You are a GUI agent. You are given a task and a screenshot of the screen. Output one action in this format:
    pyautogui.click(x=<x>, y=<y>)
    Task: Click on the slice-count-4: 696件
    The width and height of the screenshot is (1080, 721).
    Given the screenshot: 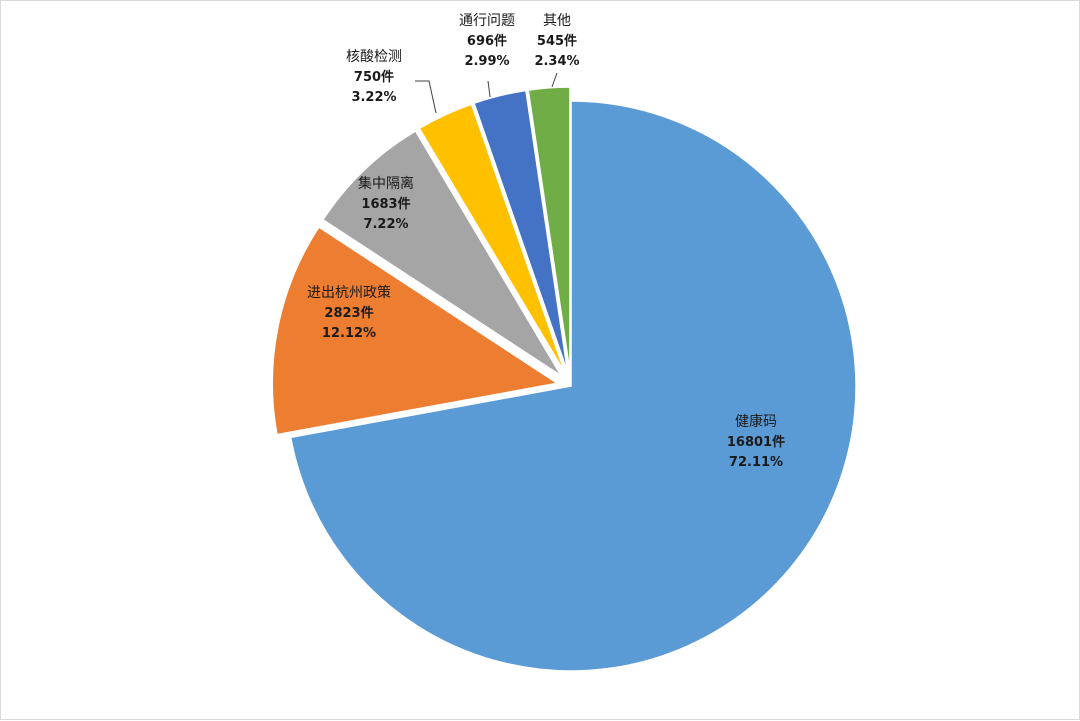 What is the action you would take?
    pyautogui.click(x=487, y=41)
    